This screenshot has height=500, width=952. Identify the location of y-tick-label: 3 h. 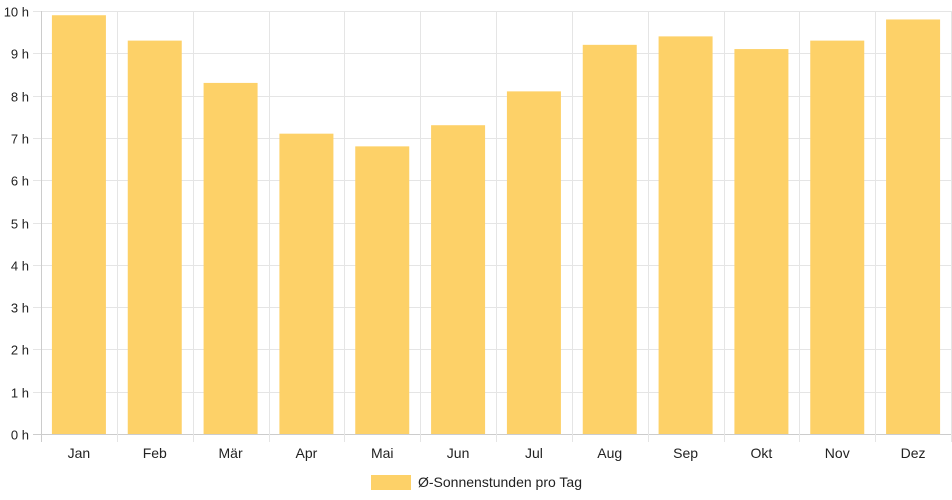
(20, 308).